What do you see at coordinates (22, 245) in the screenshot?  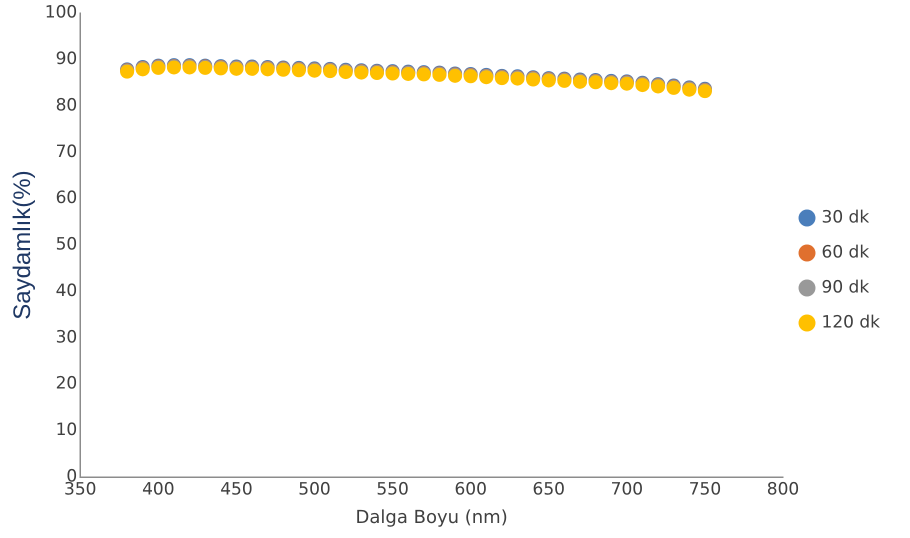 I see `y-axis-title: Saydamlık(%)` at bounding box center [22, 245].